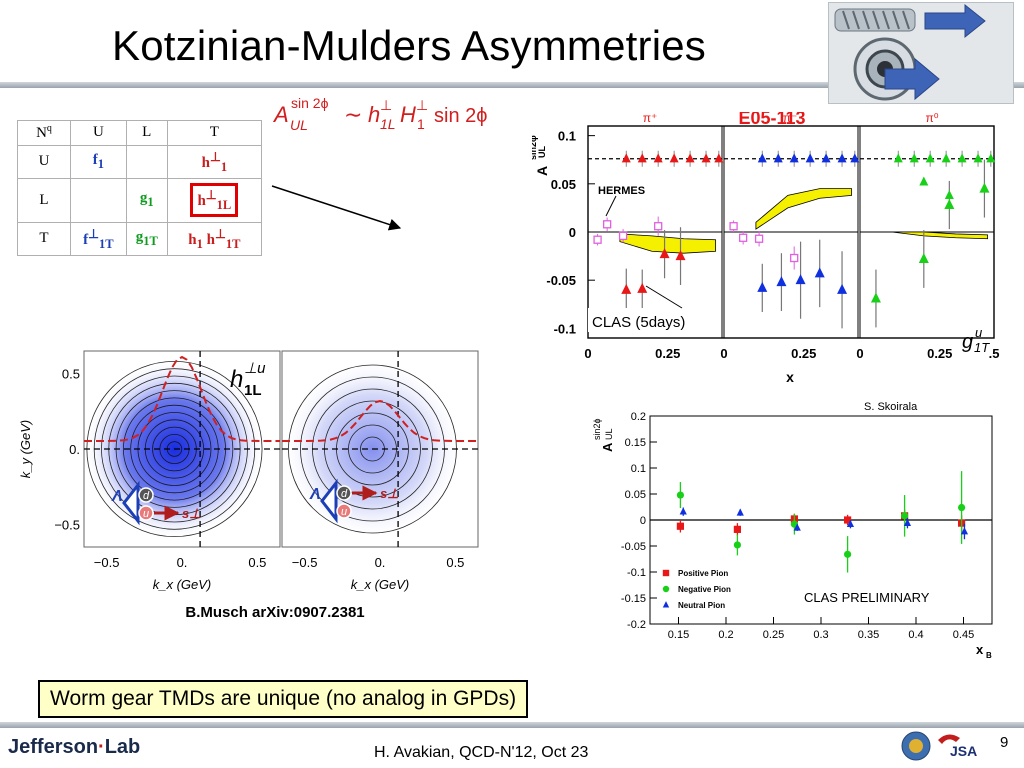 This screenshot has height=768, width=1024. What do you see at coordinates (481, 752) in the screenshot?
I see `footer-text: H. Avakian, QCD-N'12, Oct 23` at bounding box center [481, 752].